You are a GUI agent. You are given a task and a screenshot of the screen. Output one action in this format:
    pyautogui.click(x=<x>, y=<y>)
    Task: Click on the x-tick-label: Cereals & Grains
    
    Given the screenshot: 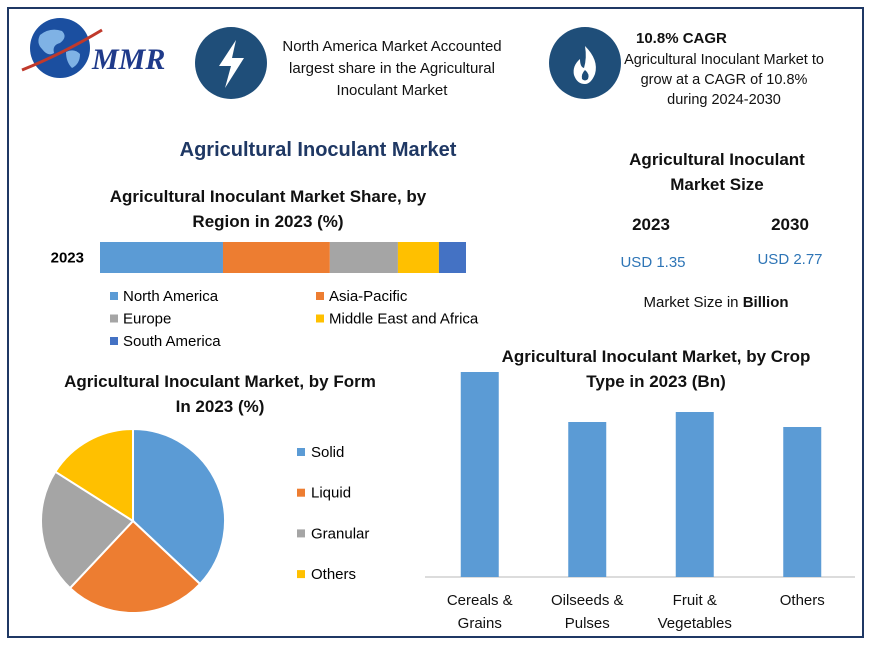 What is the action you would take?
    pyautogui.click(x=479, y=612)
    